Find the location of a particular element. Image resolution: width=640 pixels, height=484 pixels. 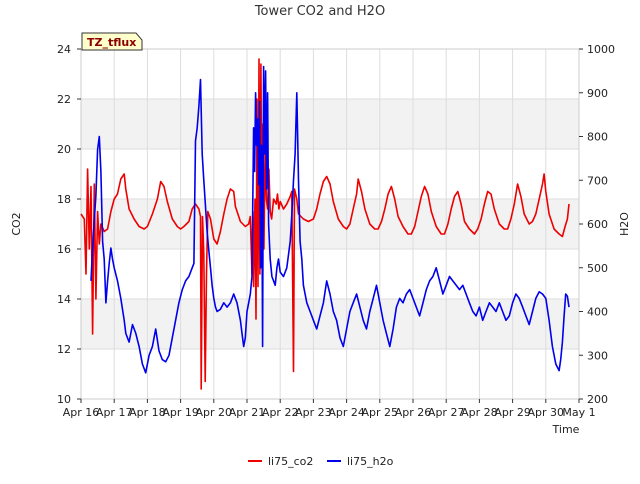

x-tick-label-1: Apr 17 is located at coordinates (114, 412).